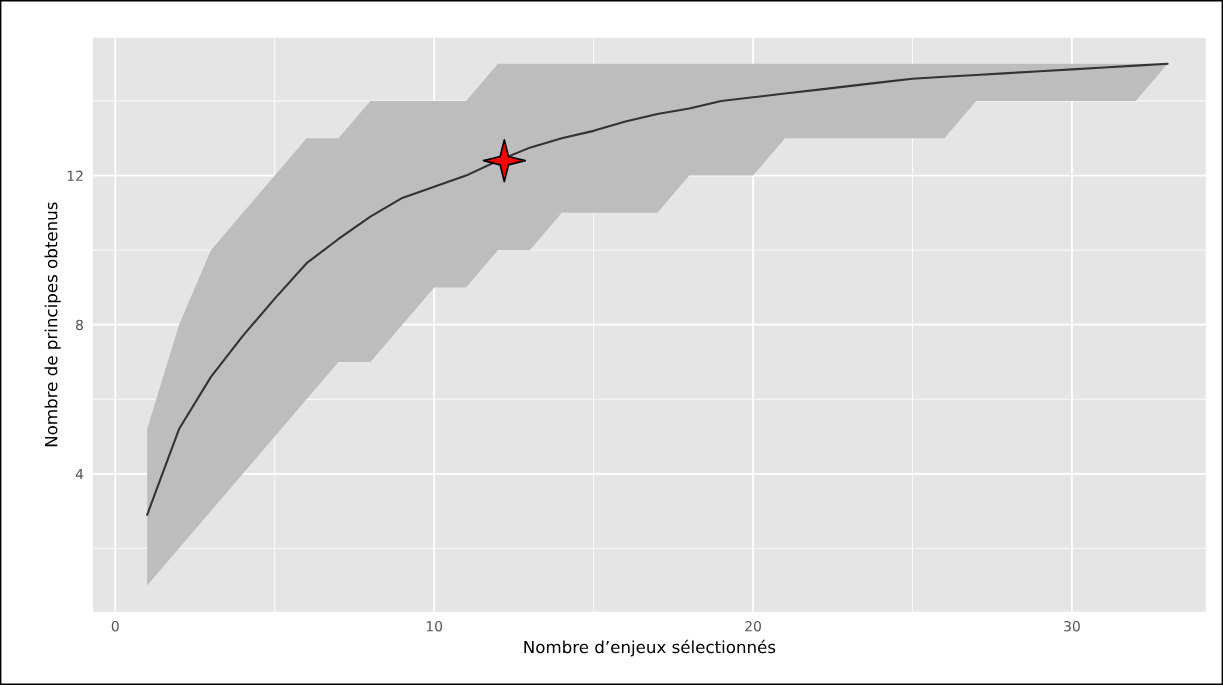 This screenshot has width=1223, height=685. I want to click on x-tick-label: 10, so click(434, 626).